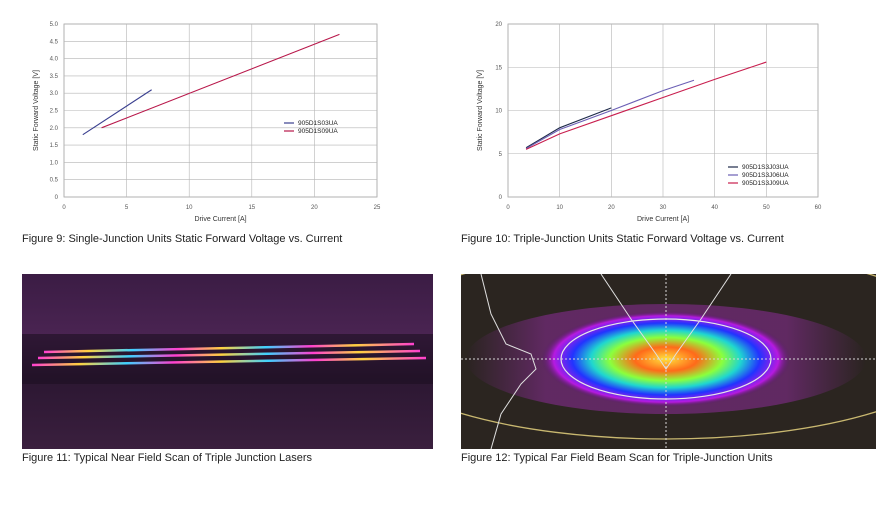  I want to click on y-tick-label: 15, so click(498, 68).